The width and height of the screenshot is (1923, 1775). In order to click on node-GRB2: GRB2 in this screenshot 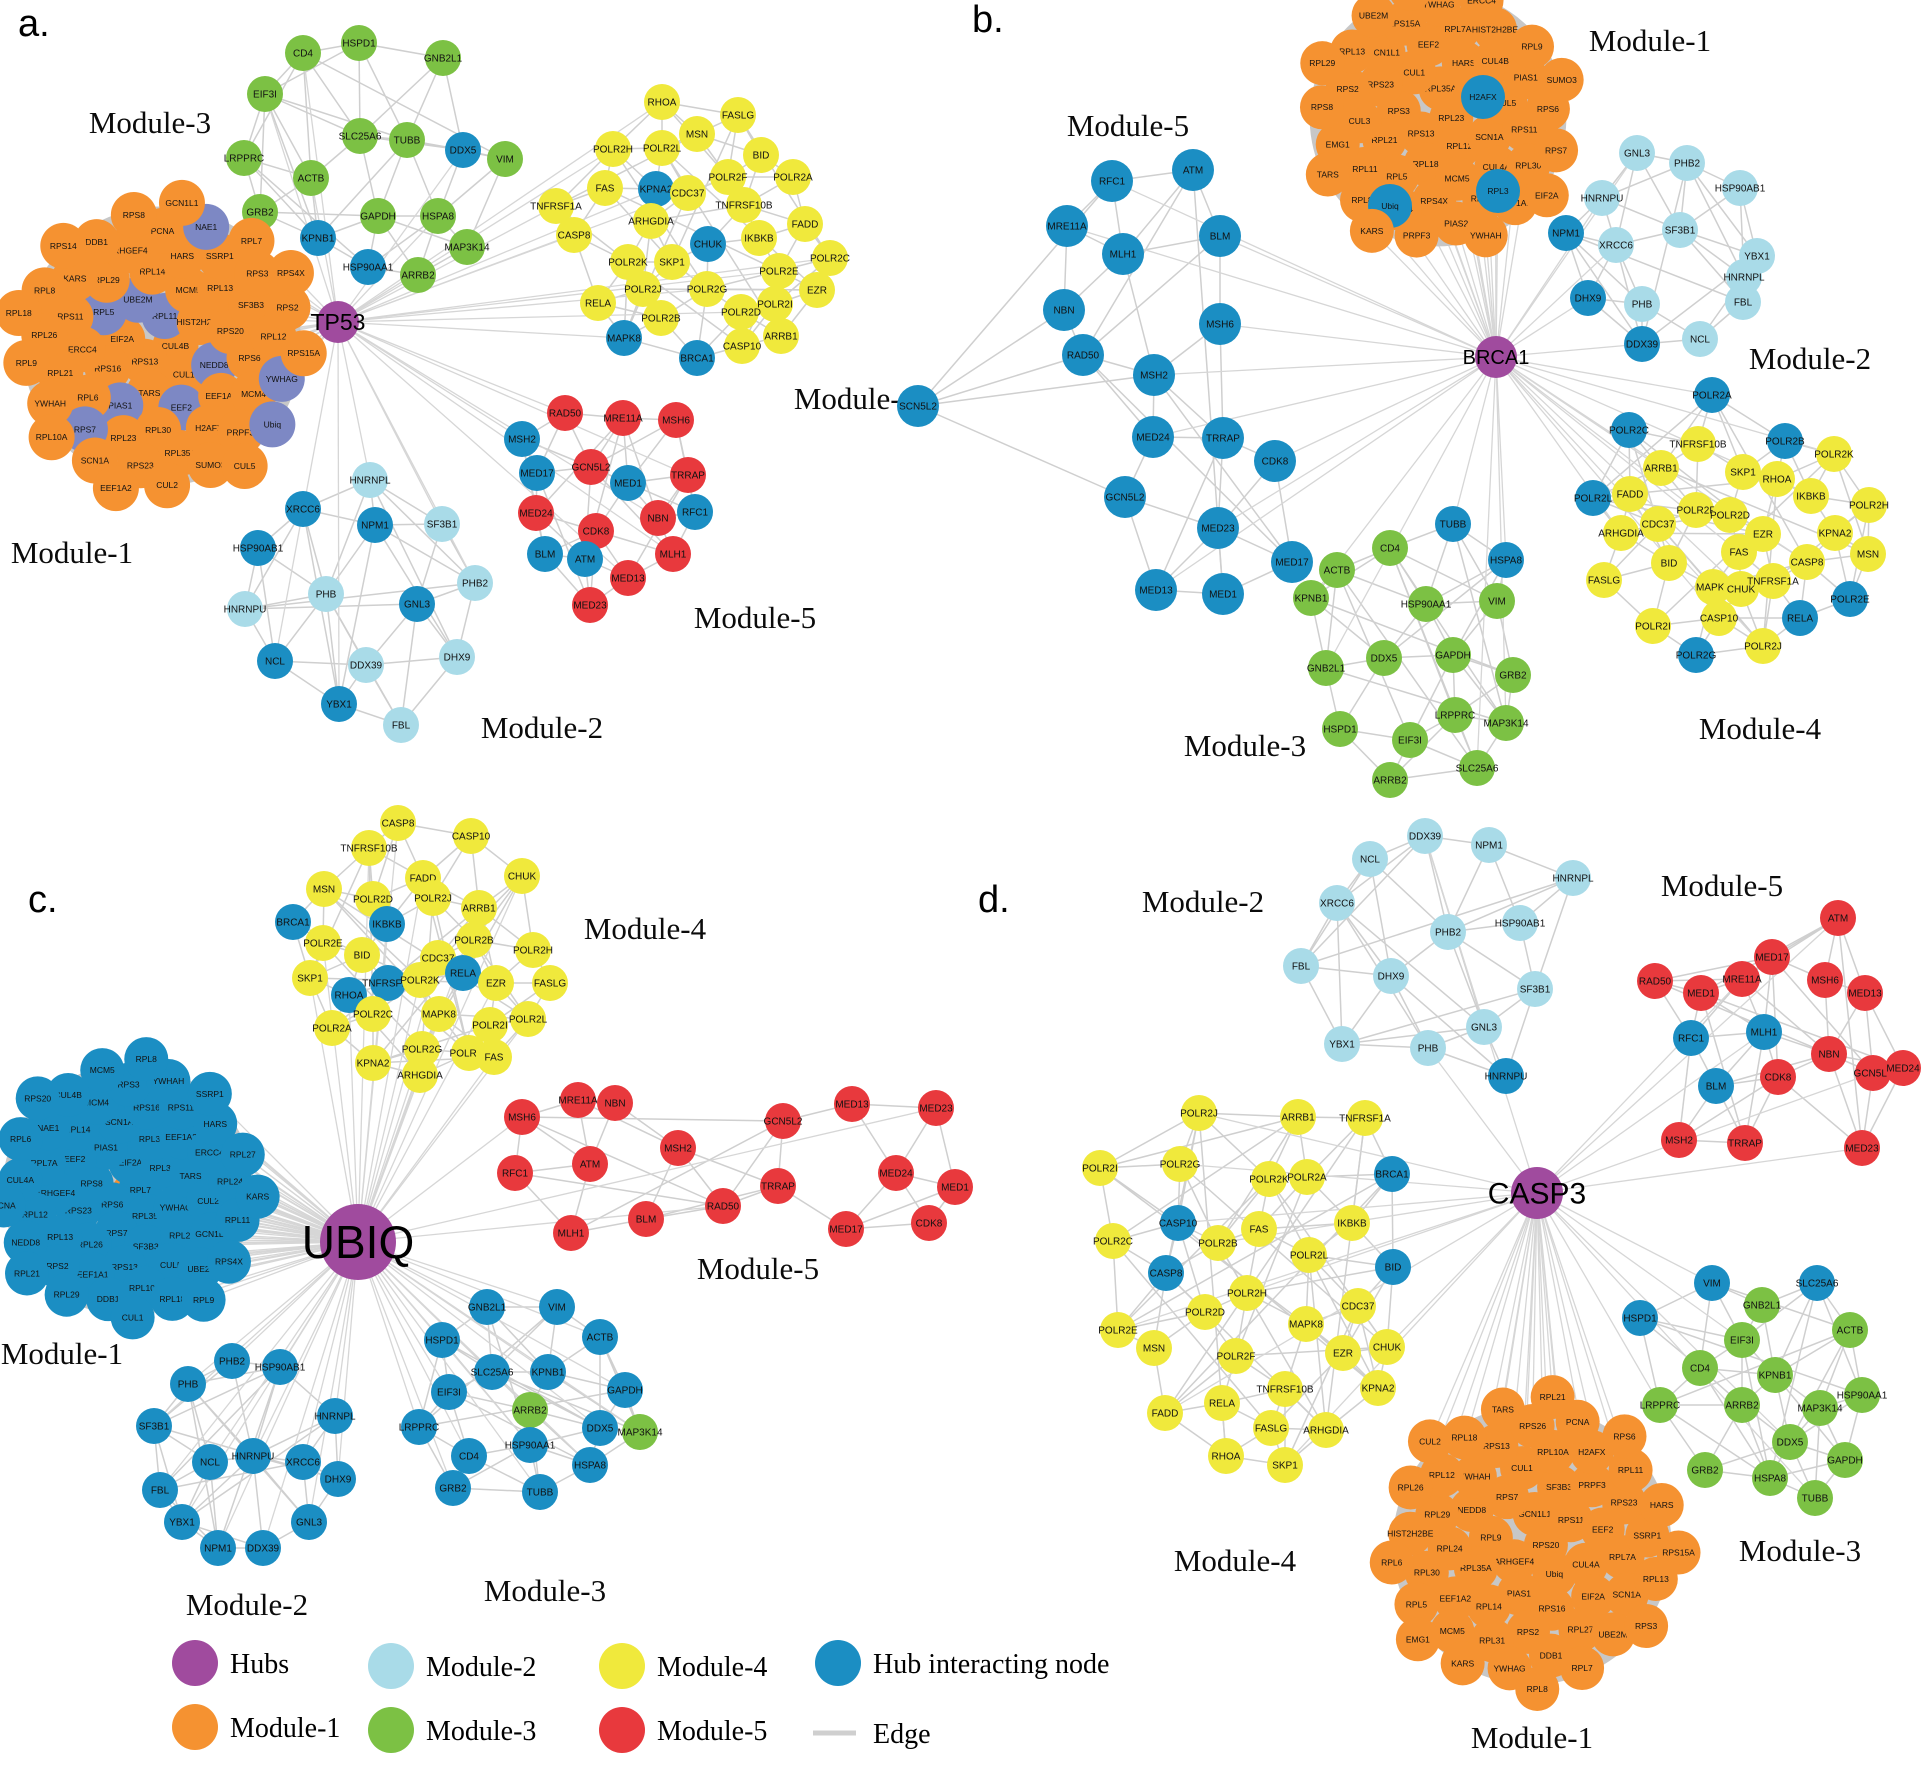, I will do `click(453, 1488)`.